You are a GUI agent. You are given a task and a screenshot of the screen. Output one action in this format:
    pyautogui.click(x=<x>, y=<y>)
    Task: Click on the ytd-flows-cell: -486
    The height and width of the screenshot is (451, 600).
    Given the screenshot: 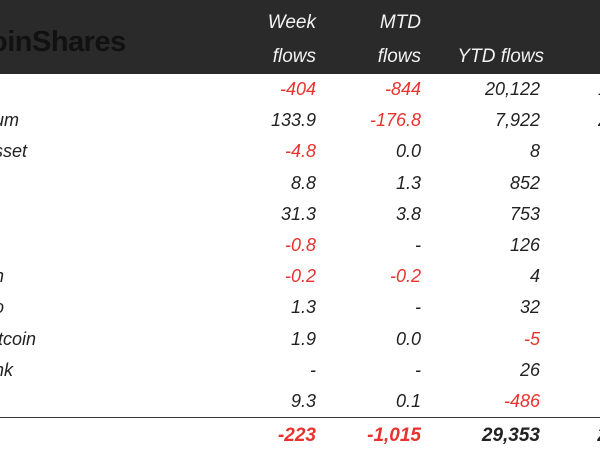 What is the action you would take?
    pyautogui.click(x=521, y=400)
    